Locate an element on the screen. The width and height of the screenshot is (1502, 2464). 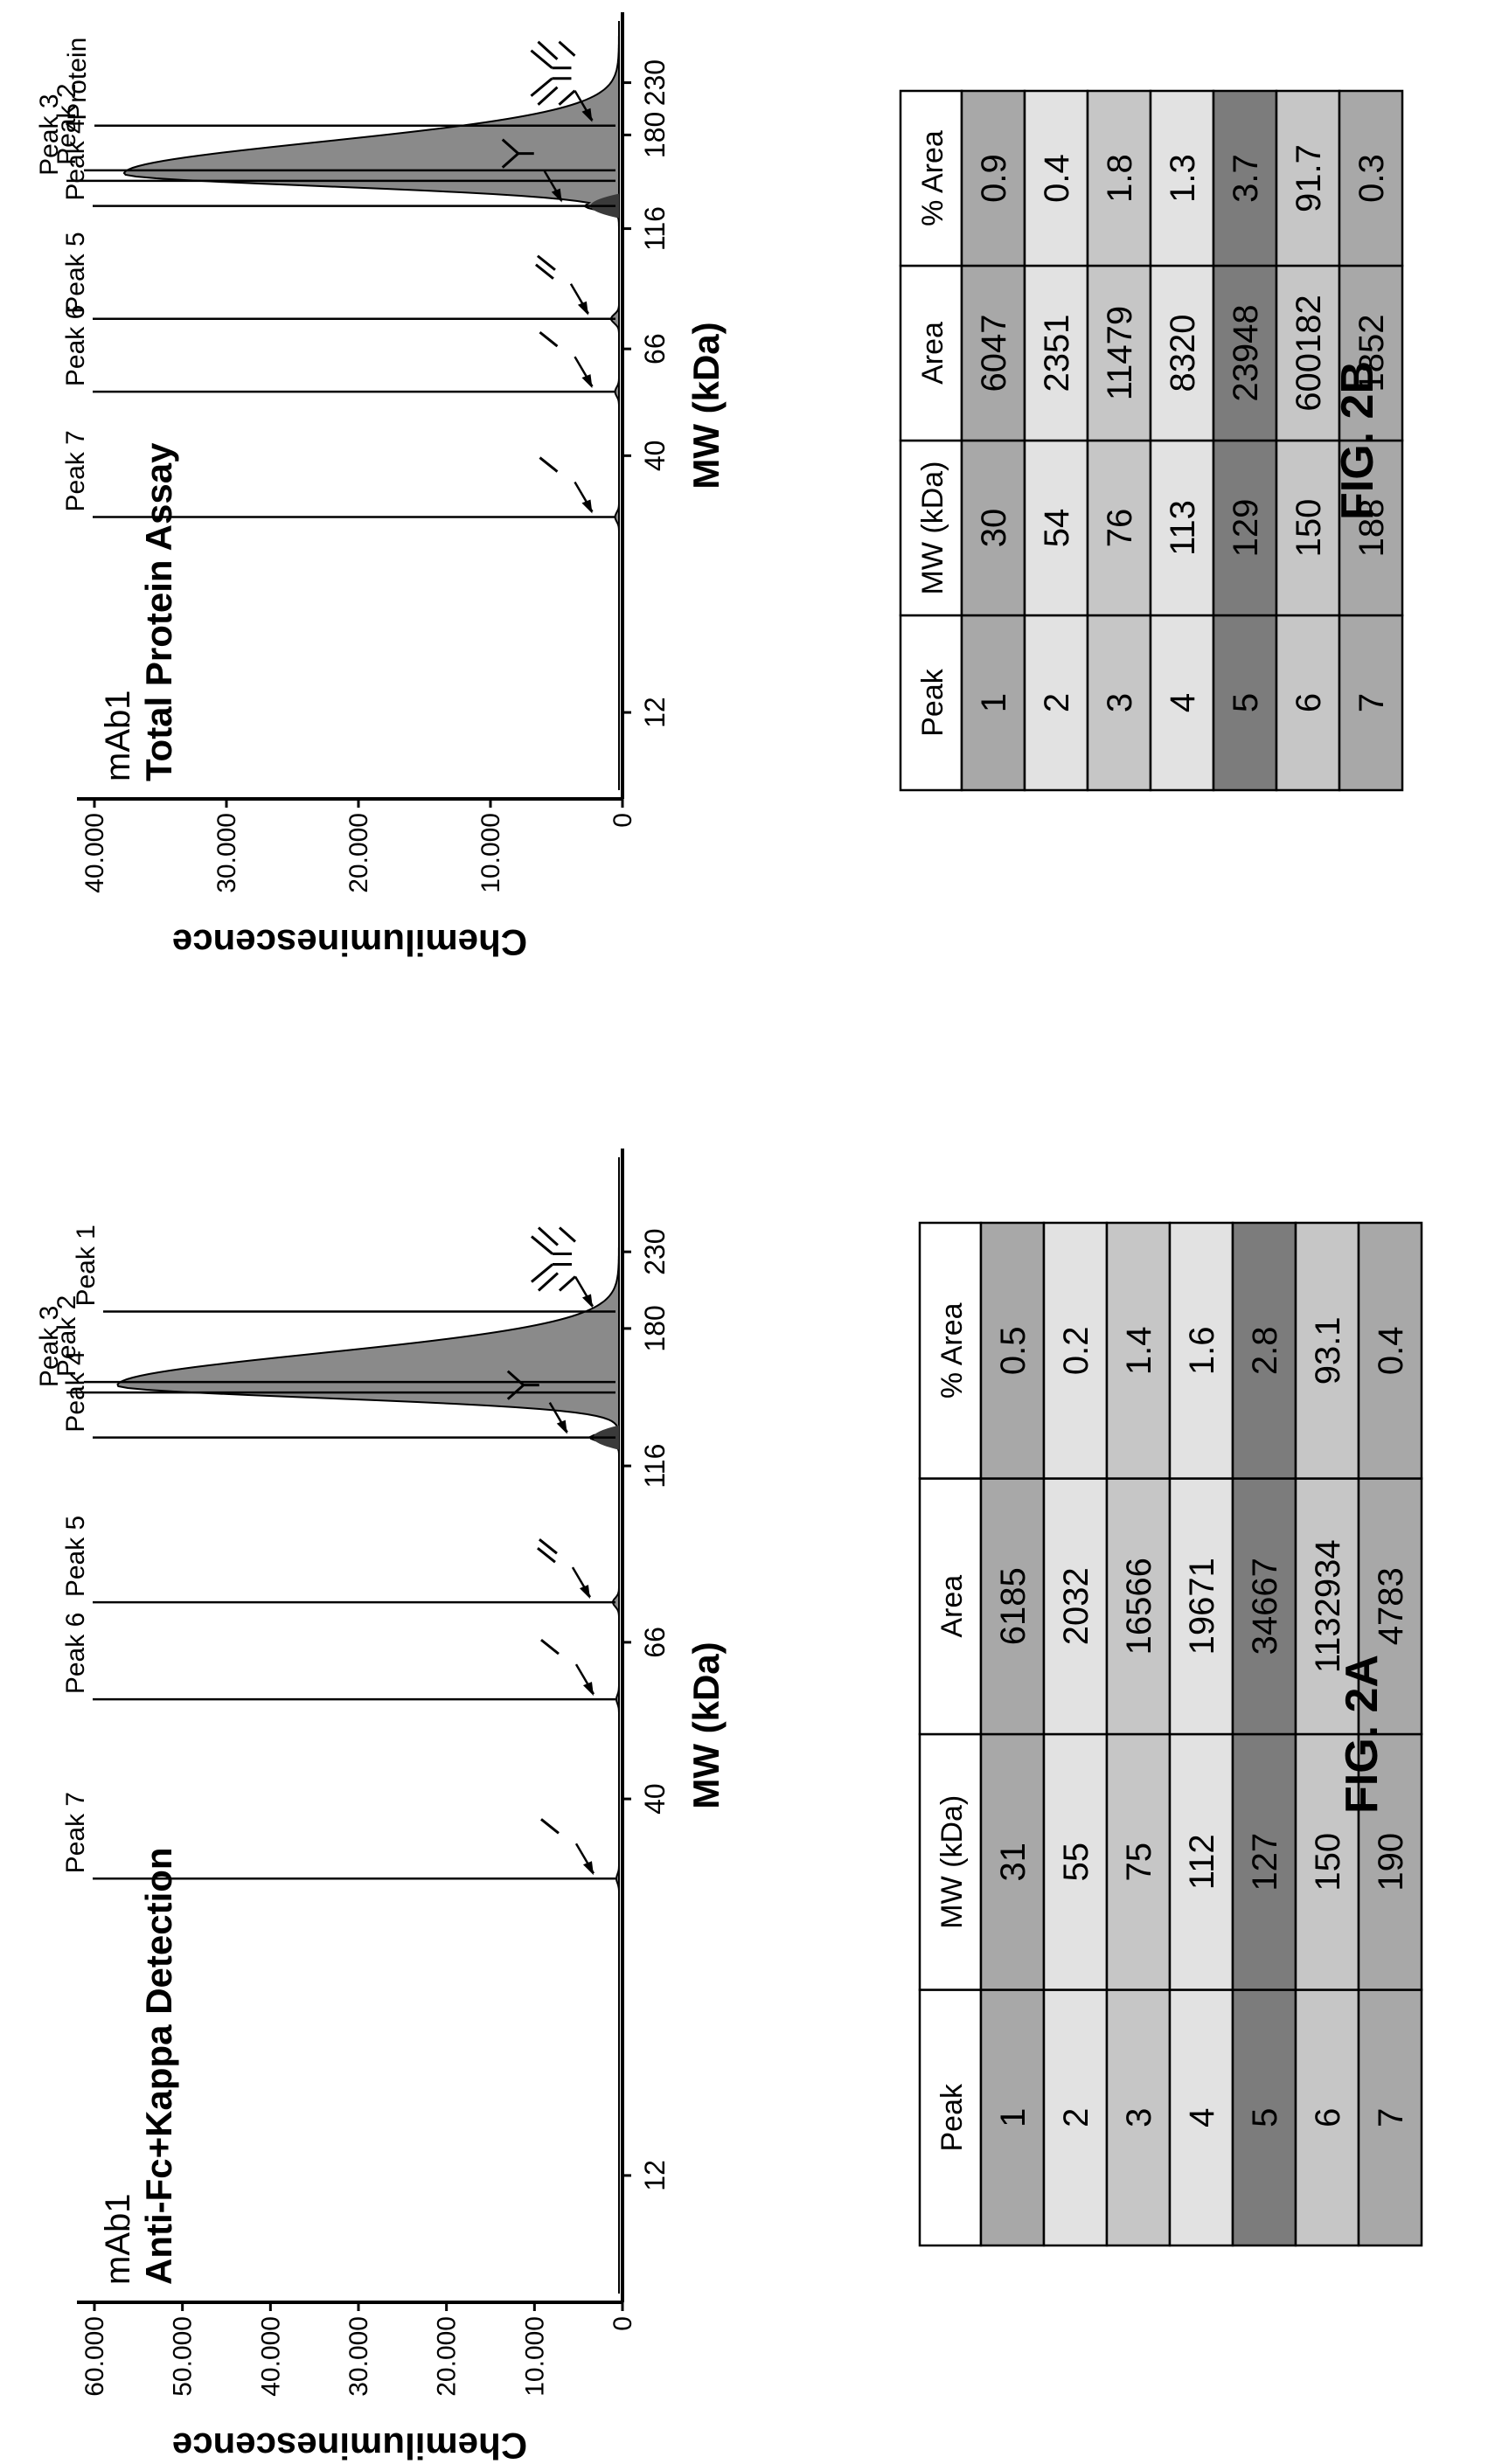
x-tick-label: 180 is located at coordinates (655, 135).